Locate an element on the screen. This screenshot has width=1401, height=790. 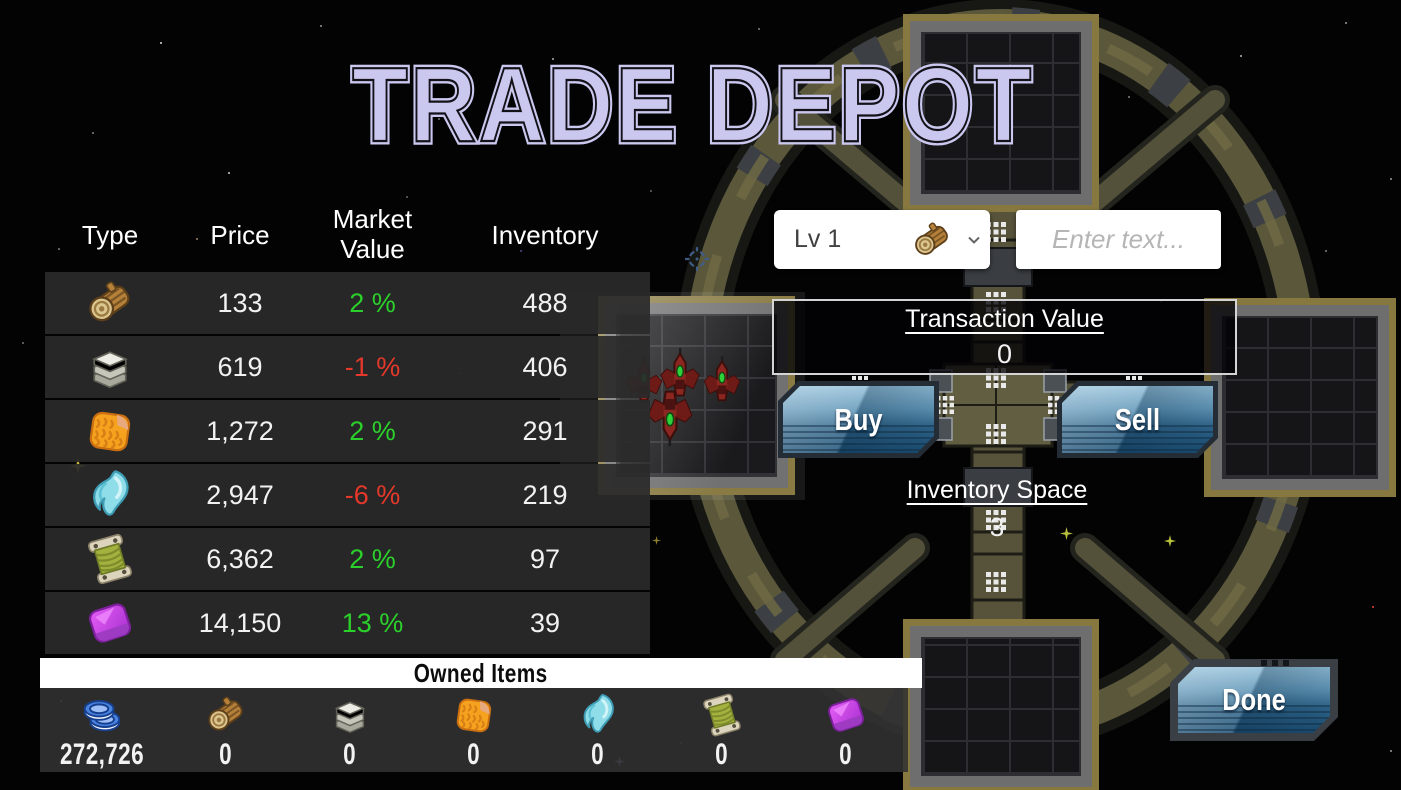
market-row: 14,150 13 % 39 is located at coordinates (347, 623).